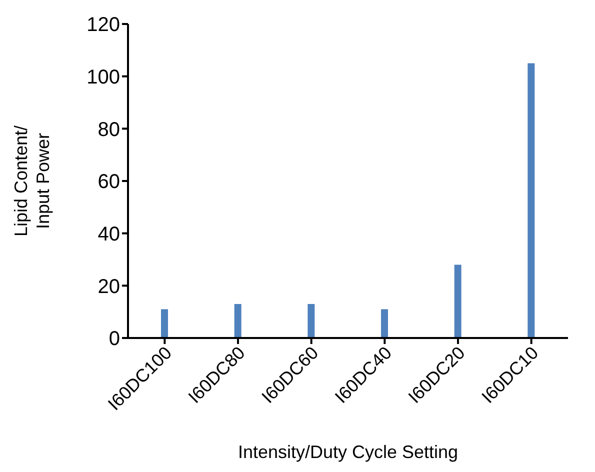  I want to click on y-tick-label: 80, so click(109, 129).